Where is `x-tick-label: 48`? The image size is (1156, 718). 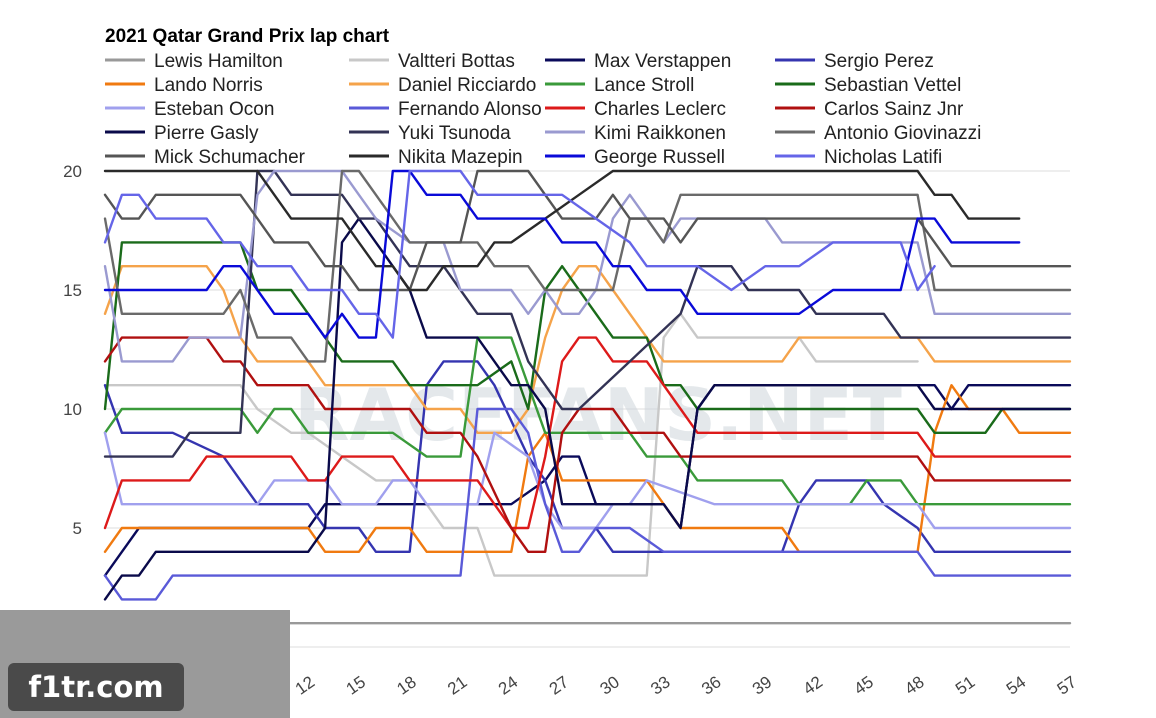 x-tick-label: 48 is located at coordinates (914, 685).